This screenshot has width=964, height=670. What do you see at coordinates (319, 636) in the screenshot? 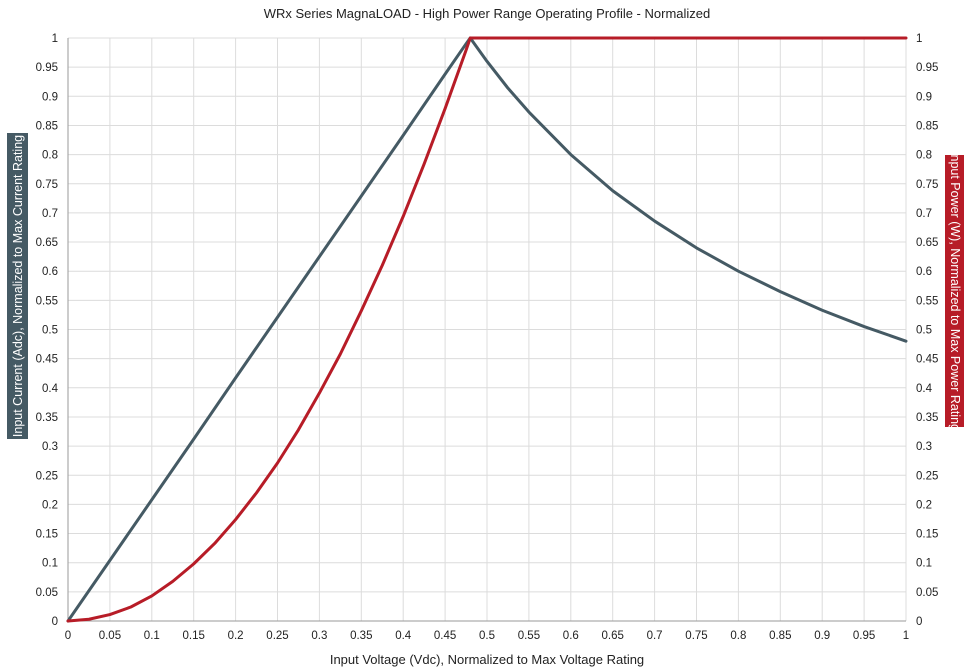
I see `x-tick-label: 0.3` at bounding box center [319, 636].